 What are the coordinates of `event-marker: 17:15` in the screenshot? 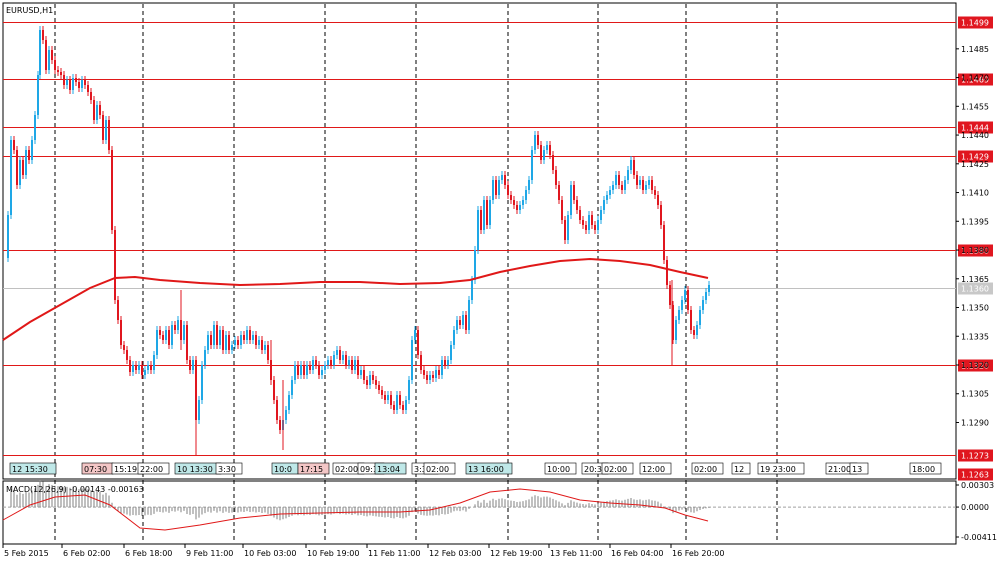 It's located at (313, 468).